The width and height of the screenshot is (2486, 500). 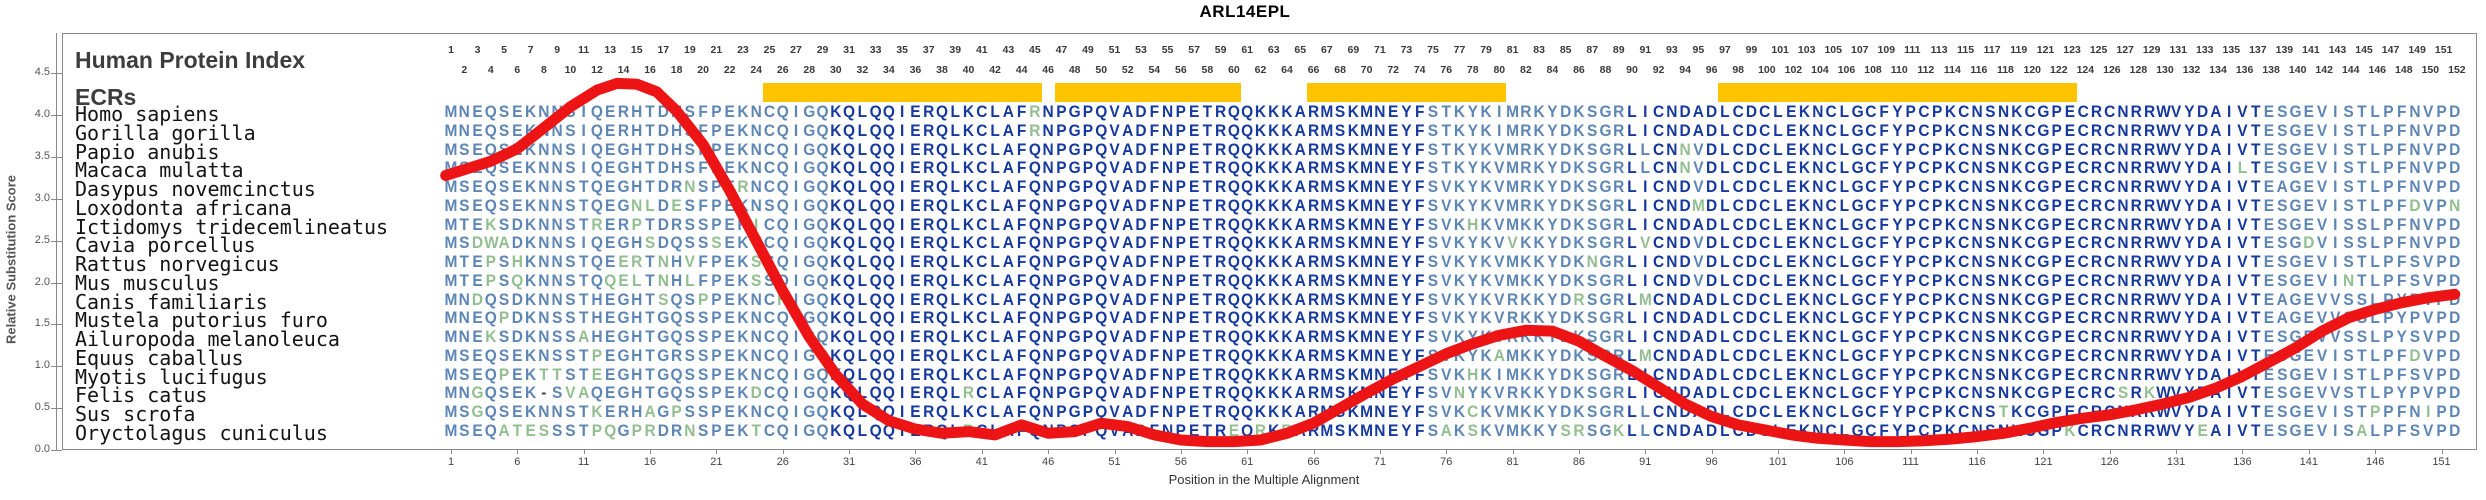 I want to click on species-label: Gorilla gorilla, so click(x=165, y=132).